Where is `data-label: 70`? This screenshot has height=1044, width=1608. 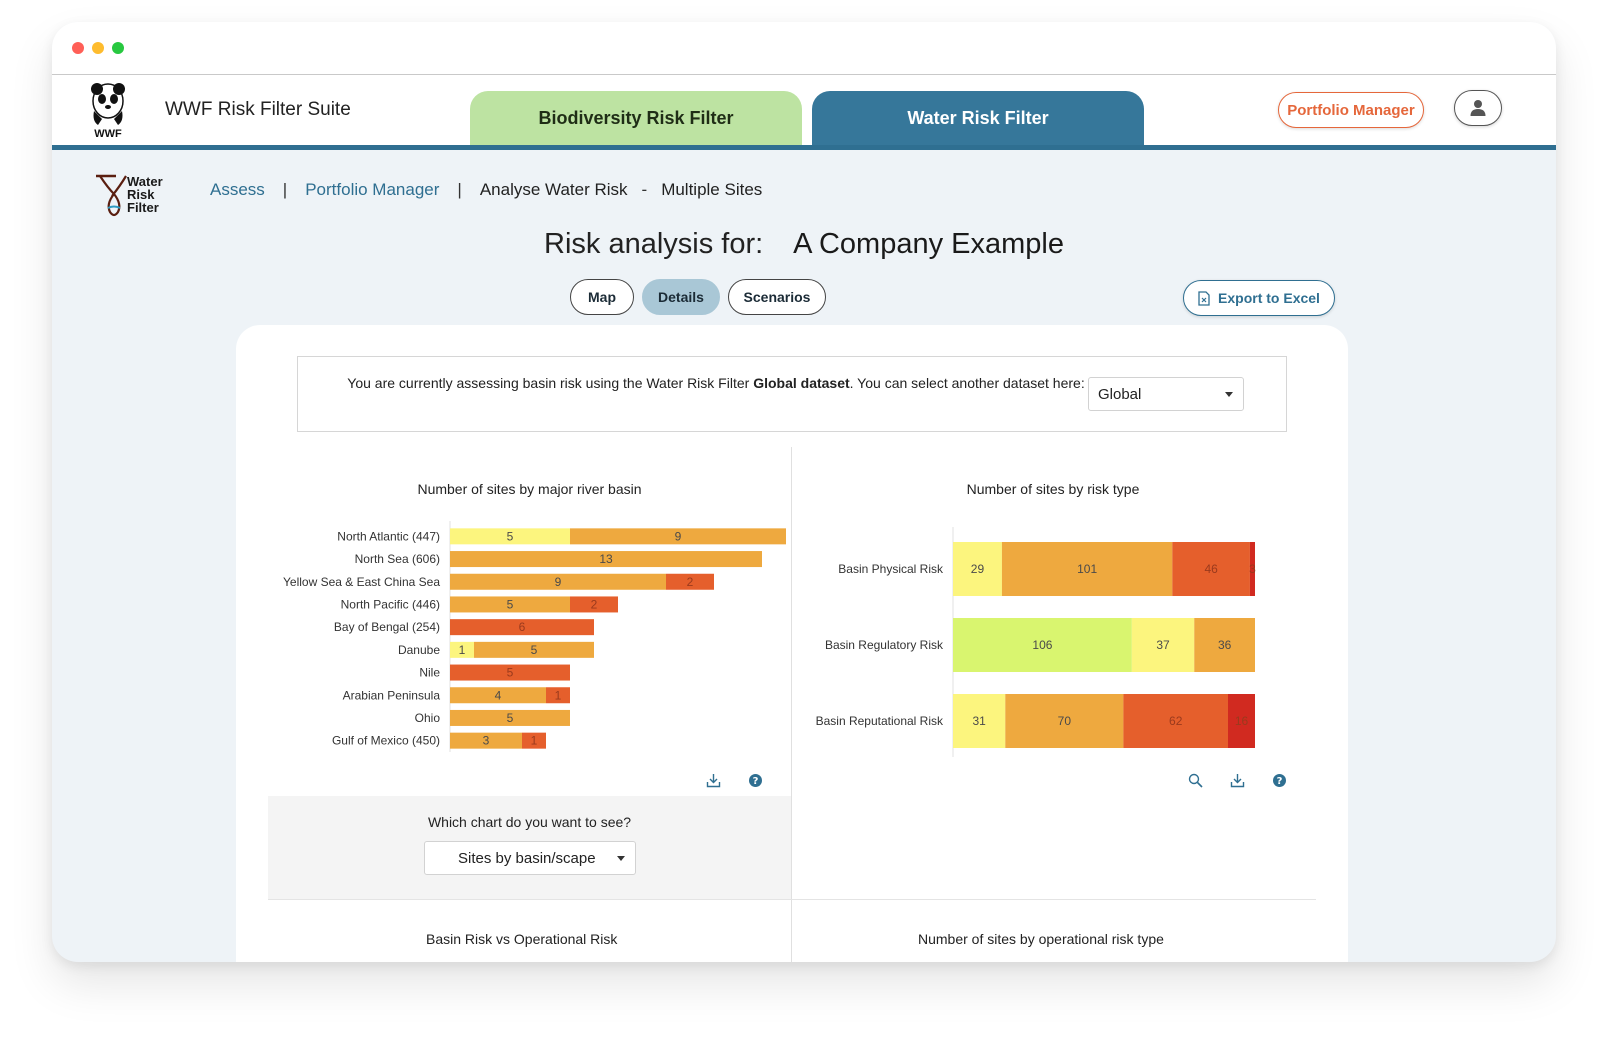 data-label: 70 is located at coordinates (1065, 721).